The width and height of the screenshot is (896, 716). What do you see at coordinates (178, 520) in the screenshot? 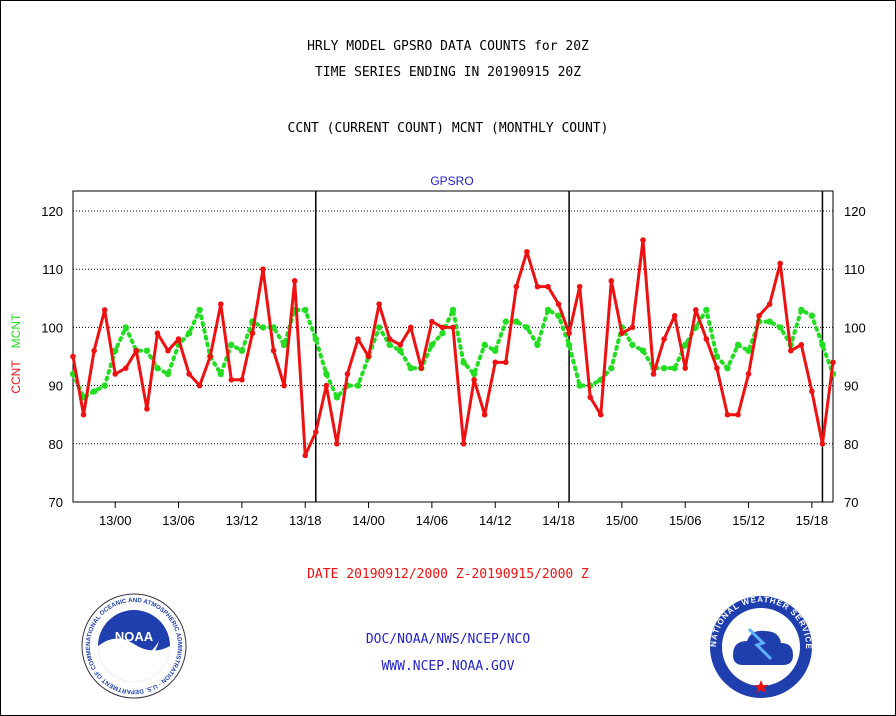
I see `x-tick-label: 13/06` at bounding box center [178, 520].